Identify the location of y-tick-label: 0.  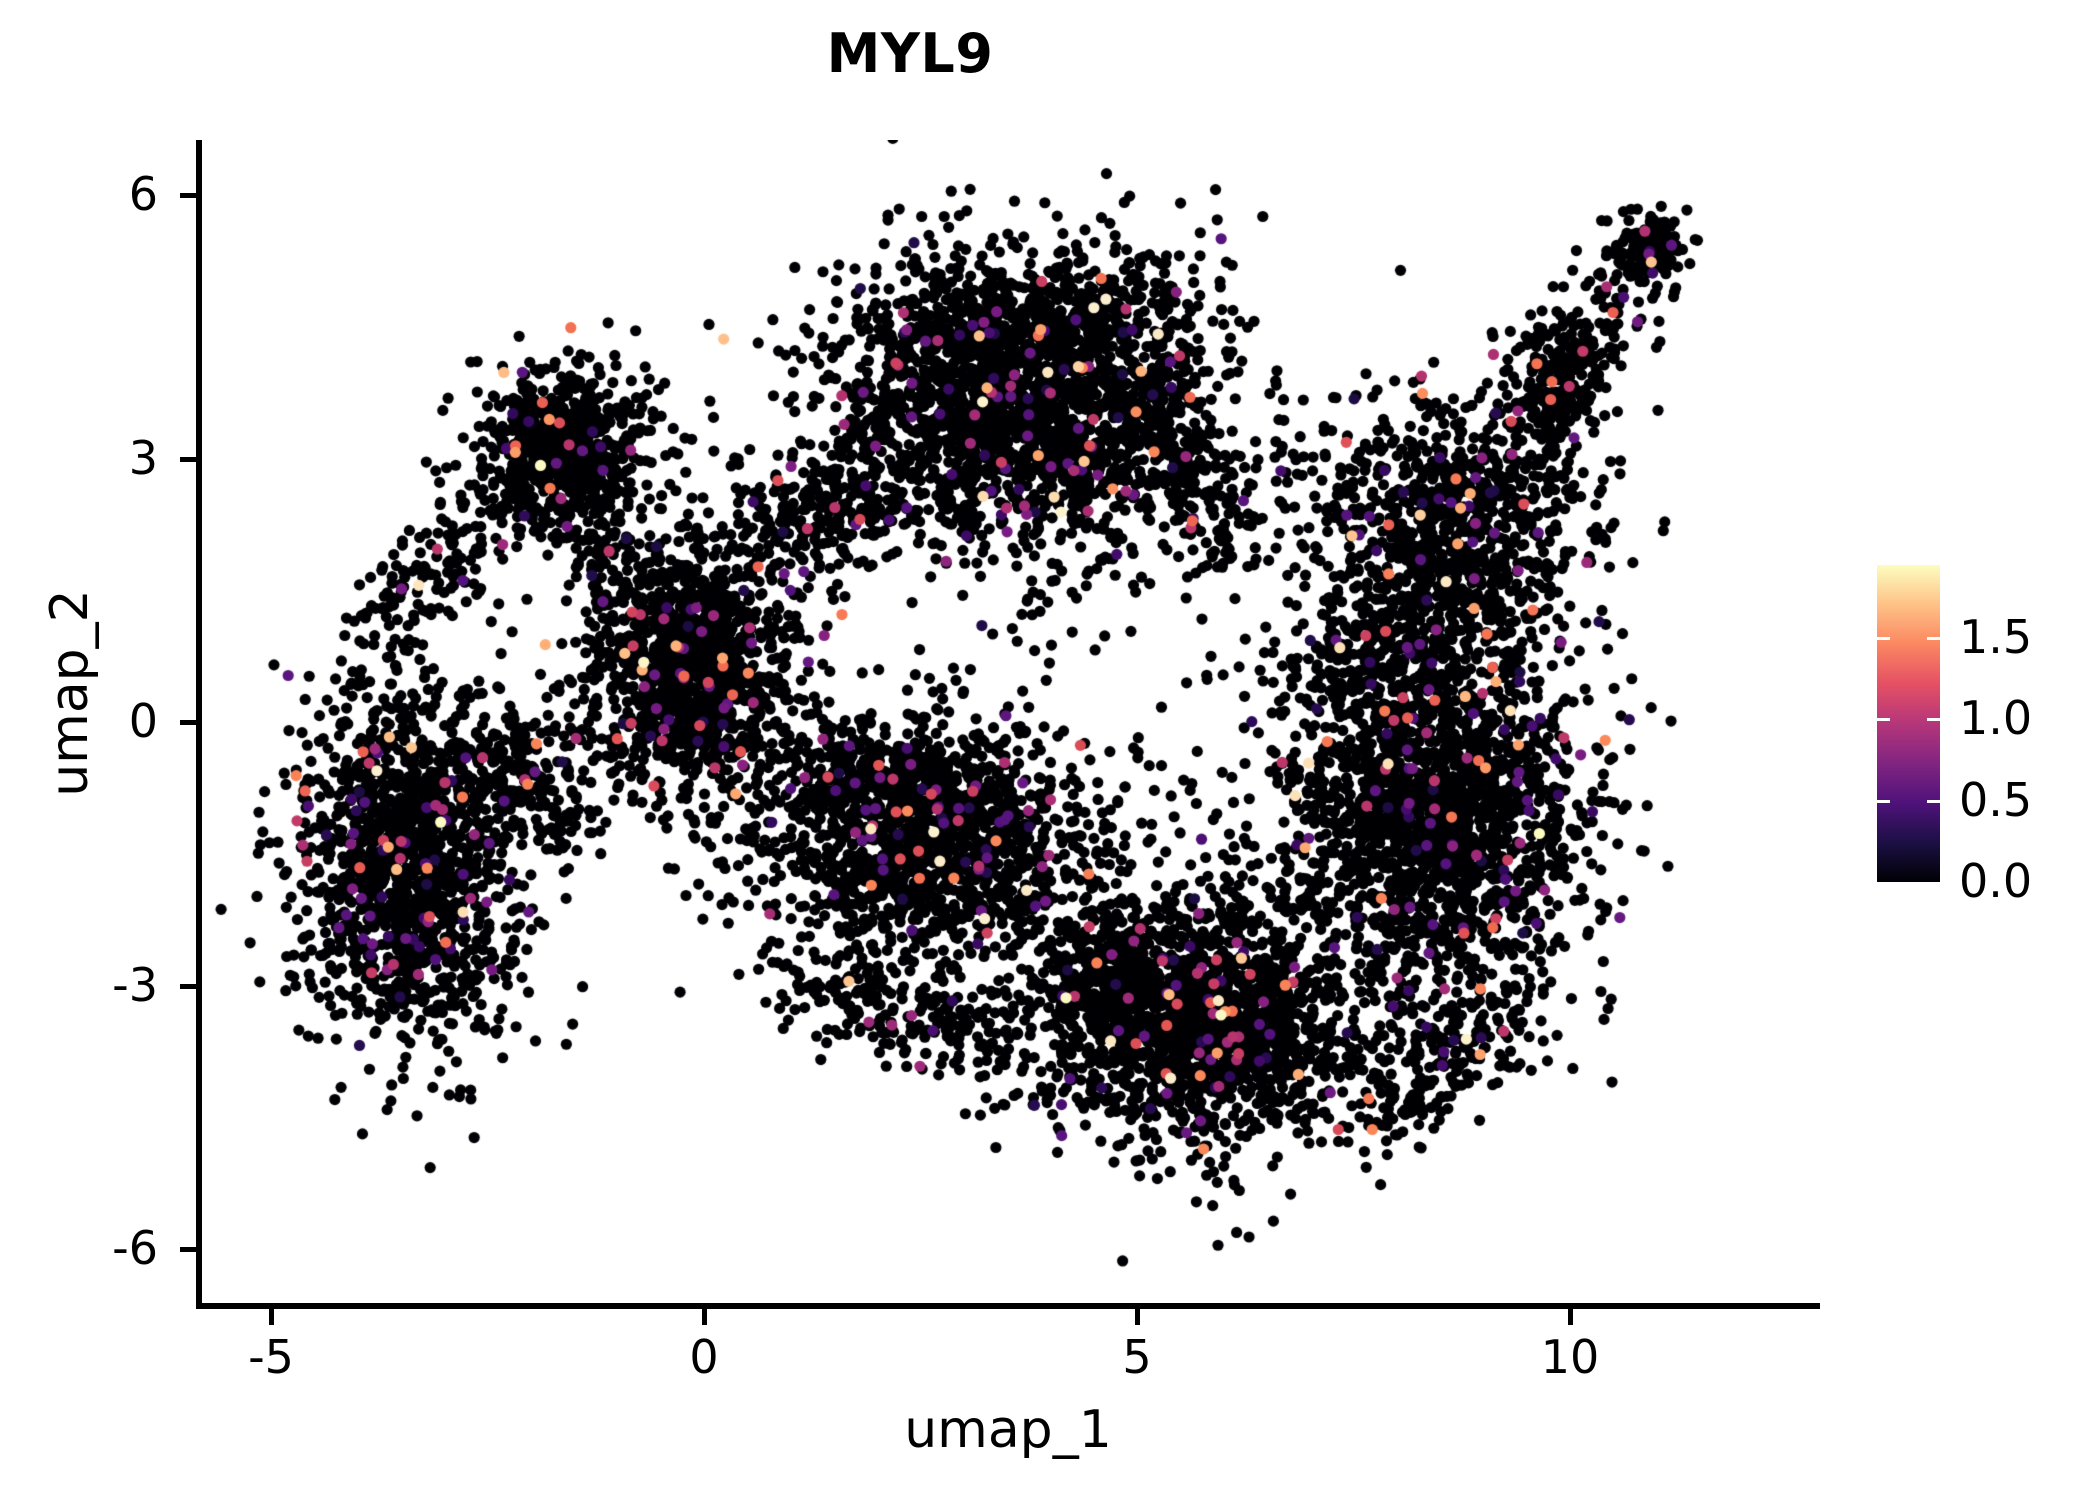
(143, 721).